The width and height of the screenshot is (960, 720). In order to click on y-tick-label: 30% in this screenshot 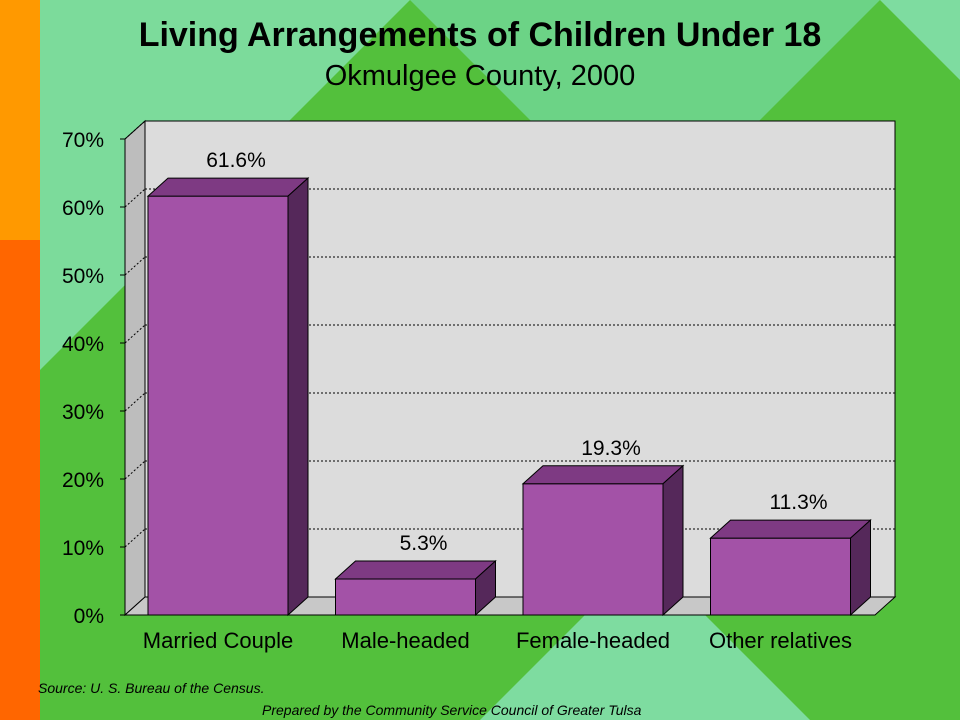, I will do `click(83, 412)`.